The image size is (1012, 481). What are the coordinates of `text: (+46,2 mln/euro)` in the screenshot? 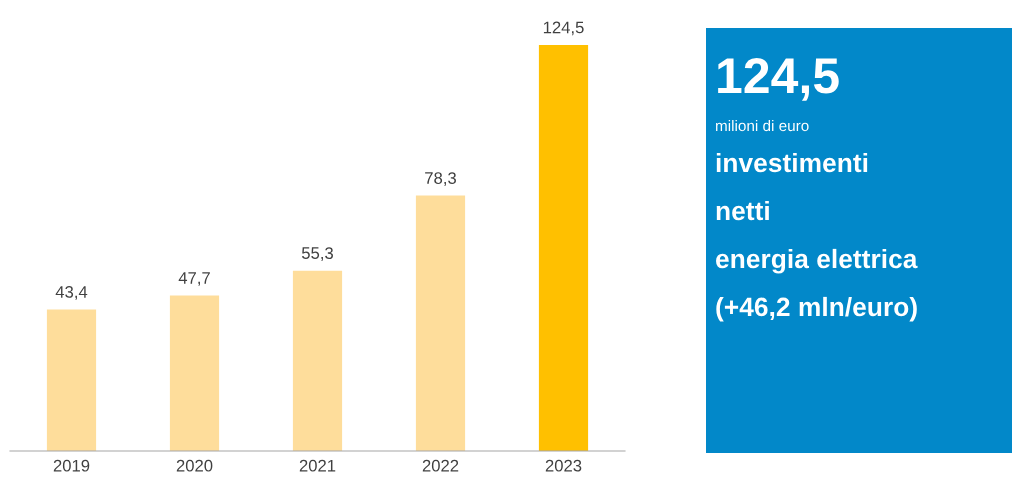 It's located at (816, 309).